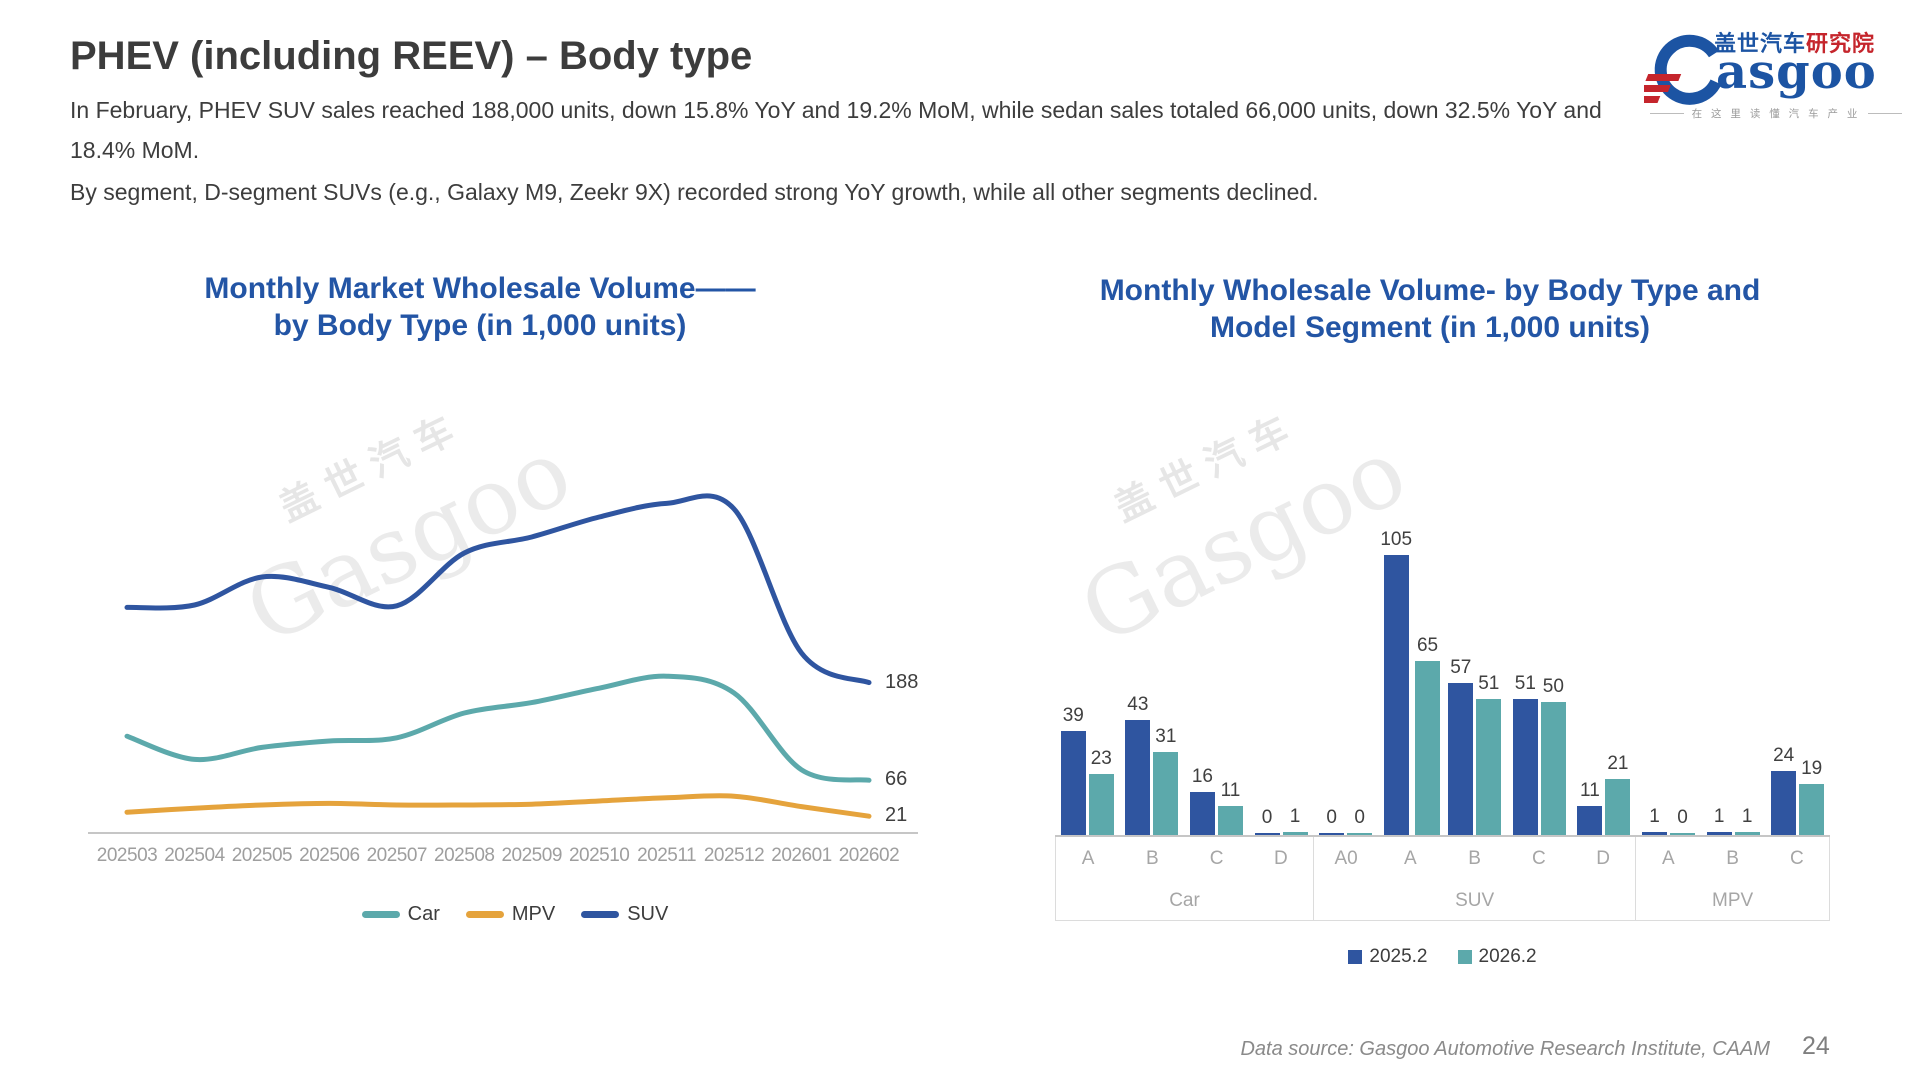 The image size is (1920, 1080). I want to click on legend-item-MPV: MPV, so click(510, 914).